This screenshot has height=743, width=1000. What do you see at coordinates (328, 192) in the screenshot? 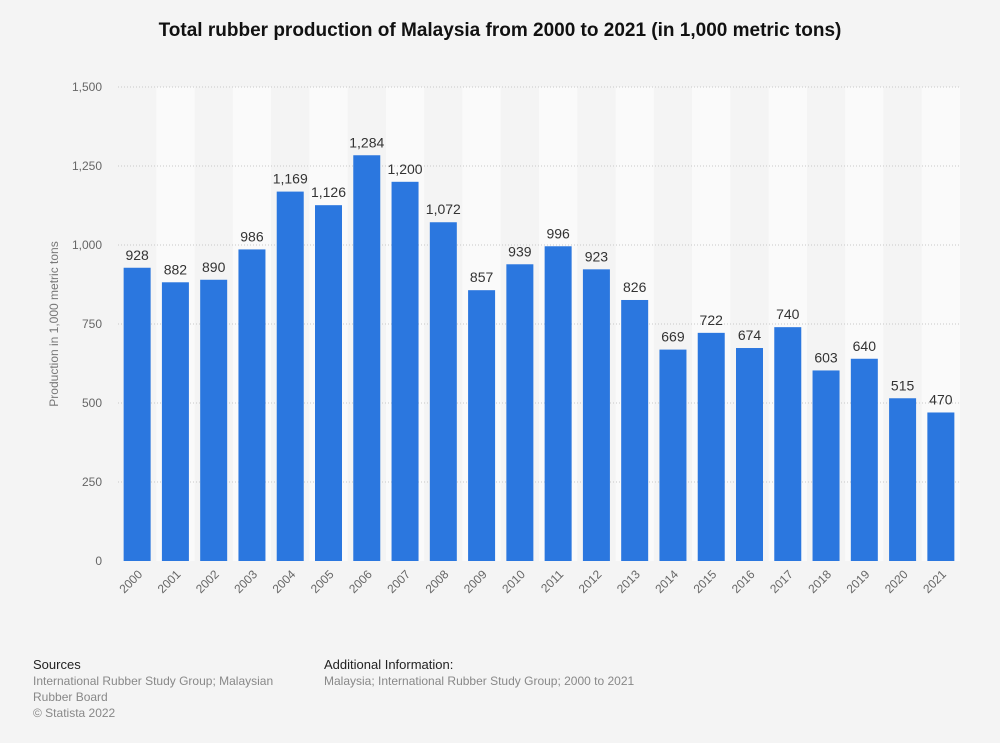
I see `data-label: 1,126` at bounding box center [328, 192].